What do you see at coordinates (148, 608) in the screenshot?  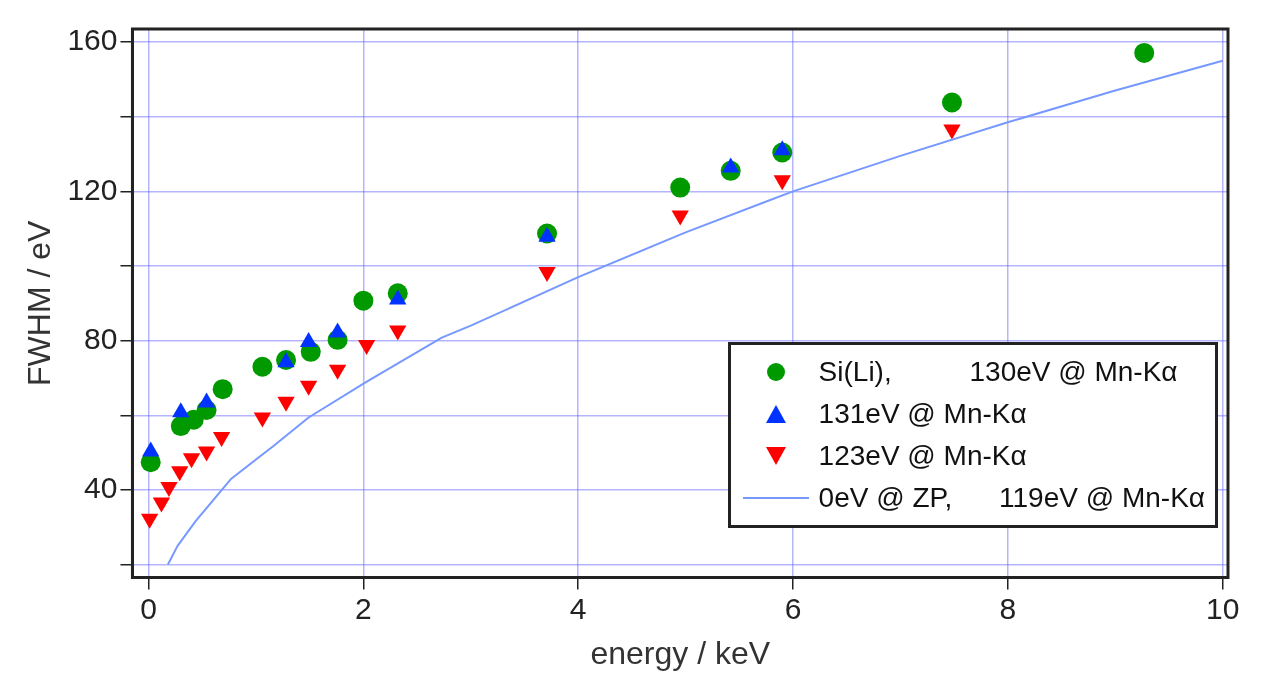 I see `x-tick-label: 0` at bounding box center [148, 608].